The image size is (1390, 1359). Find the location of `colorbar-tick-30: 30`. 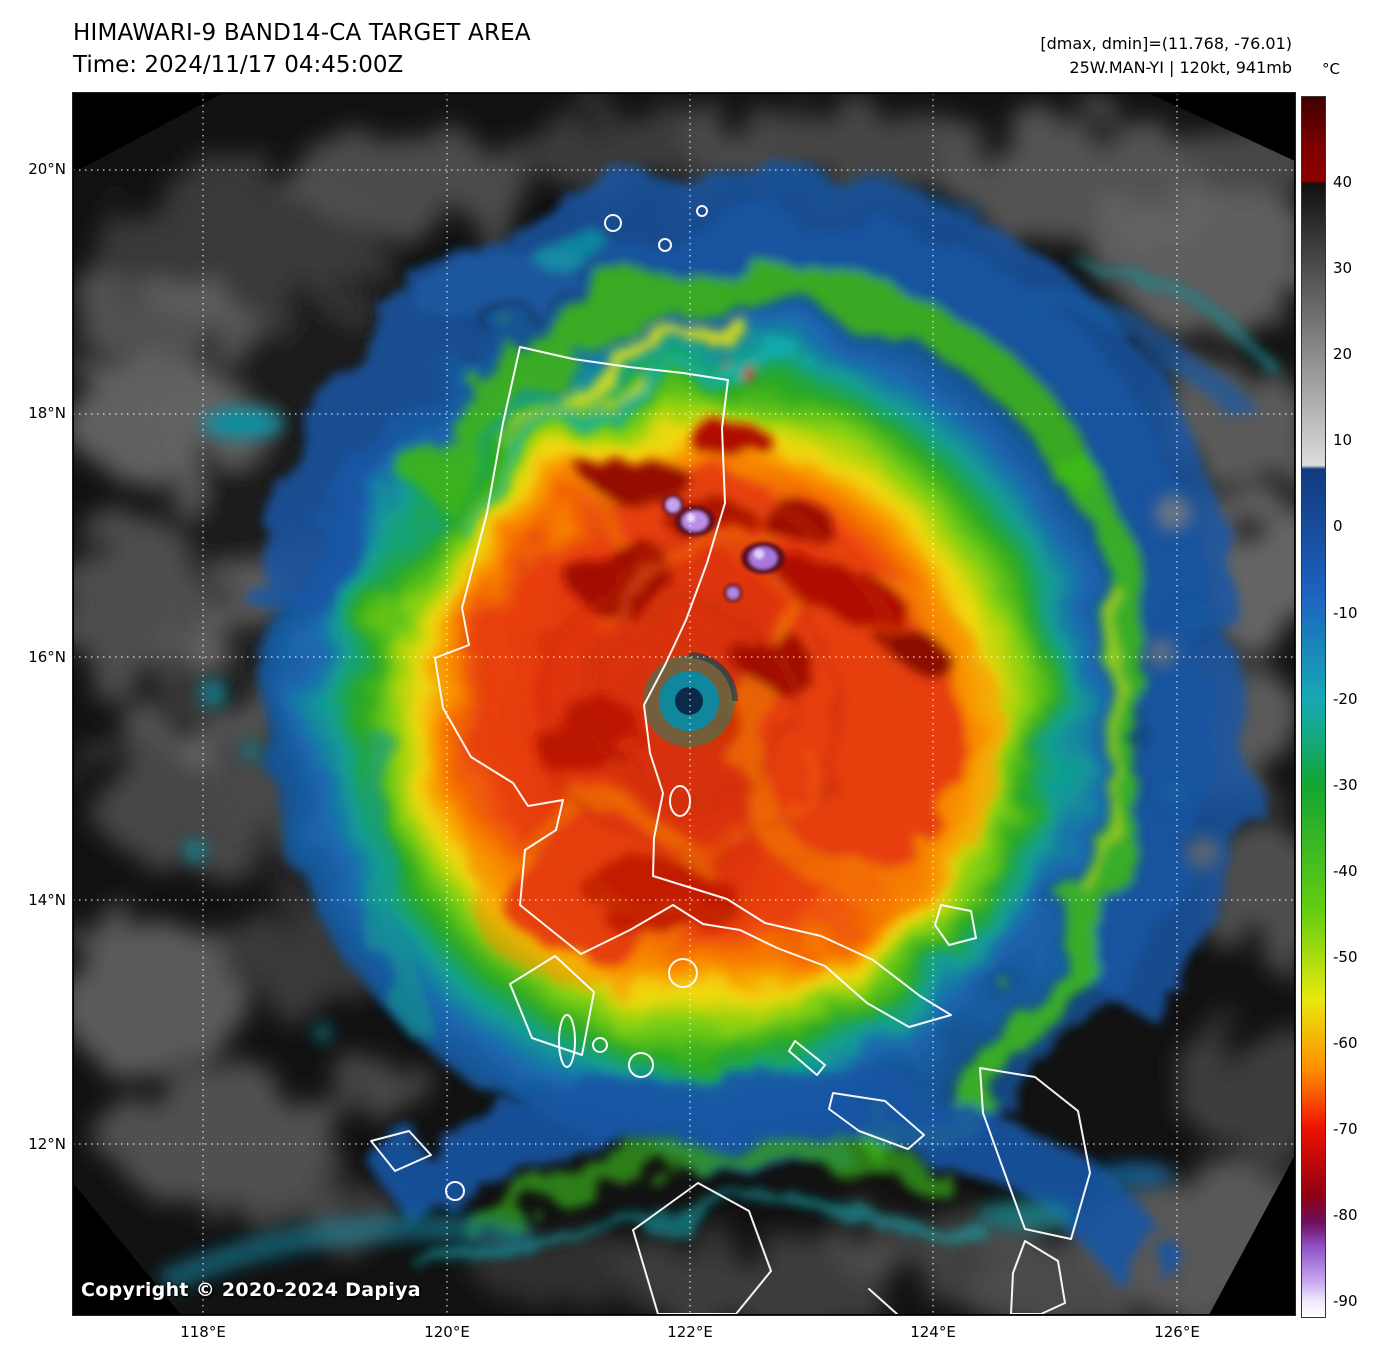

colorbar-tick-30: 30 is located at coordinates (1343, 268).